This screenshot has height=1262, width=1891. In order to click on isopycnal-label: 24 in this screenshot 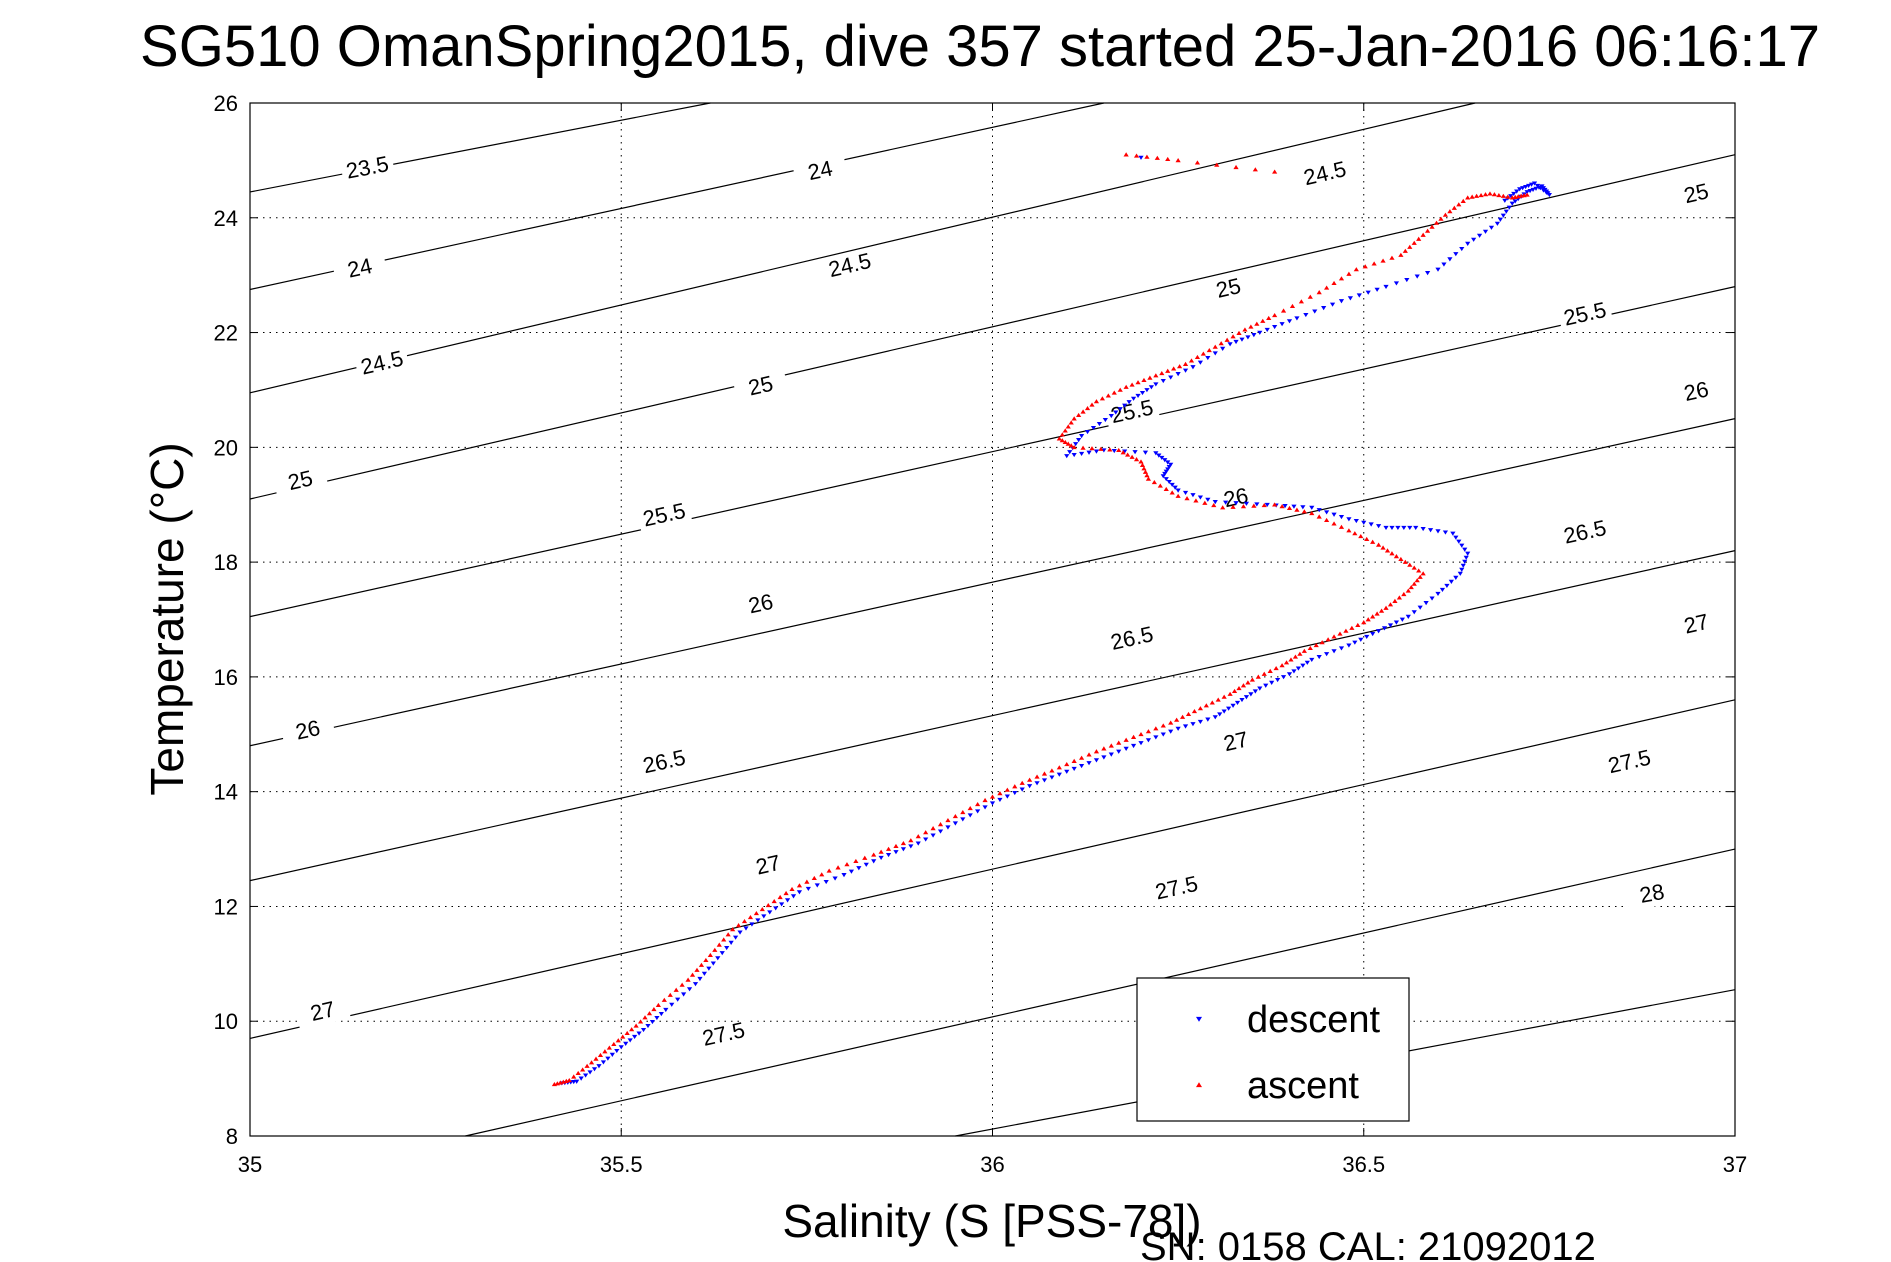, I will do `click(359, 268)`.